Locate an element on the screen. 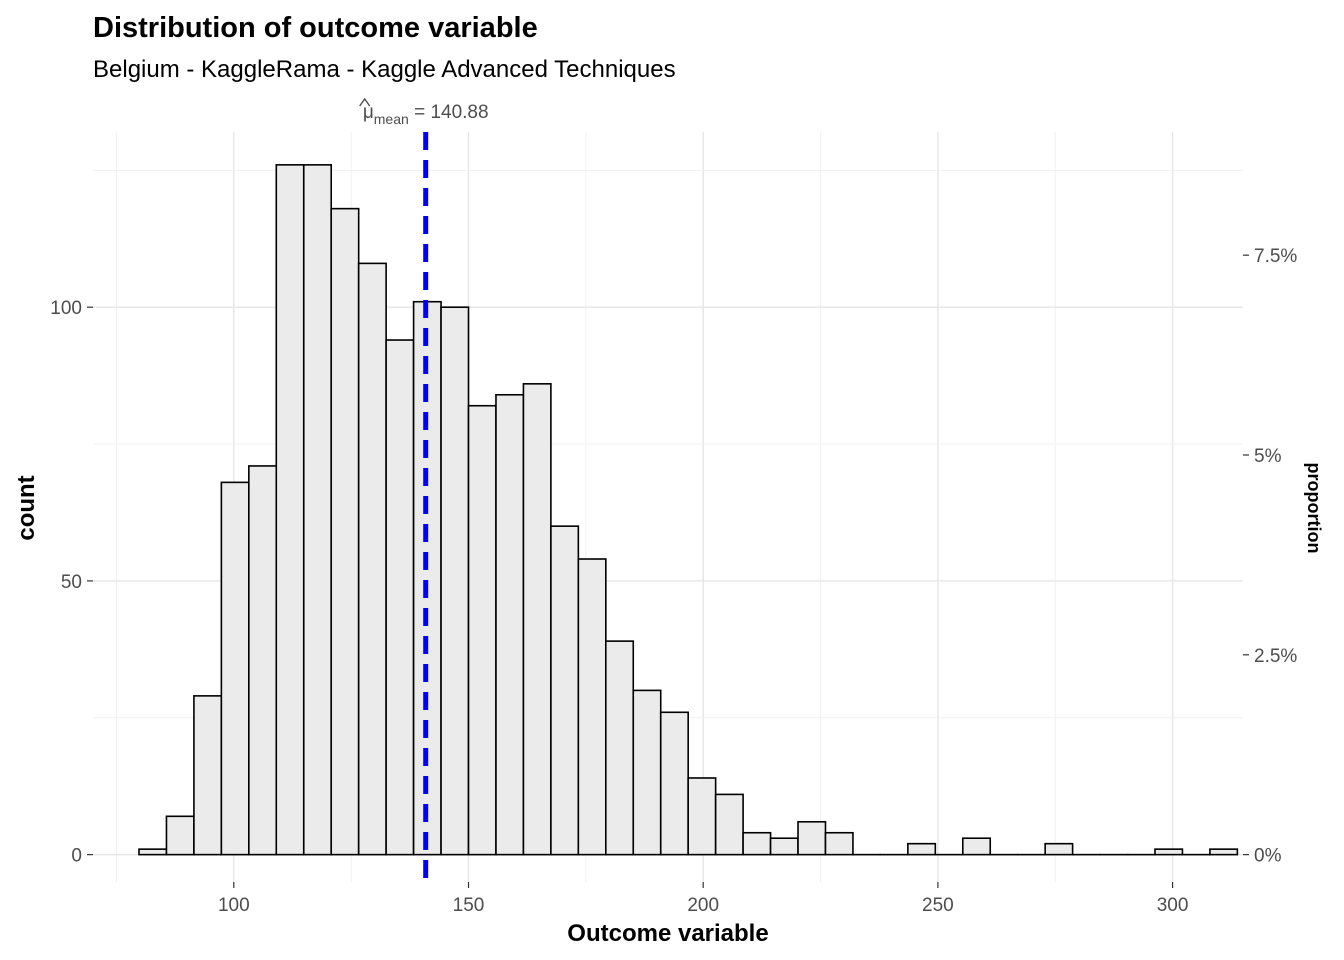 The height and width of the screenshot is (960, 1344). secondary-y-axis-title: proportion is located at coordinates (1314, 508).